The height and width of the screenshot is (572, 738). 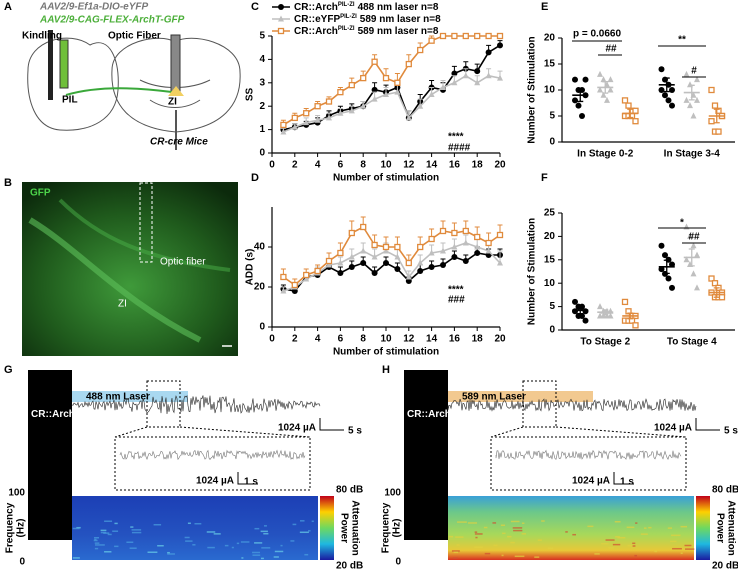 I want to click on y-max: 100, so click(x=392, y=493).